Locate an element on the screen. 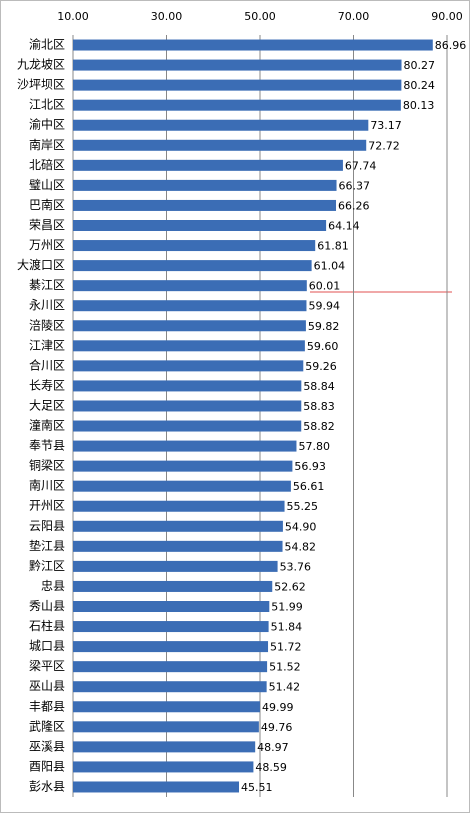 The width and height of the screenshot is (470, 813). value-label: 54.82 is located at coordinates (301, 546).